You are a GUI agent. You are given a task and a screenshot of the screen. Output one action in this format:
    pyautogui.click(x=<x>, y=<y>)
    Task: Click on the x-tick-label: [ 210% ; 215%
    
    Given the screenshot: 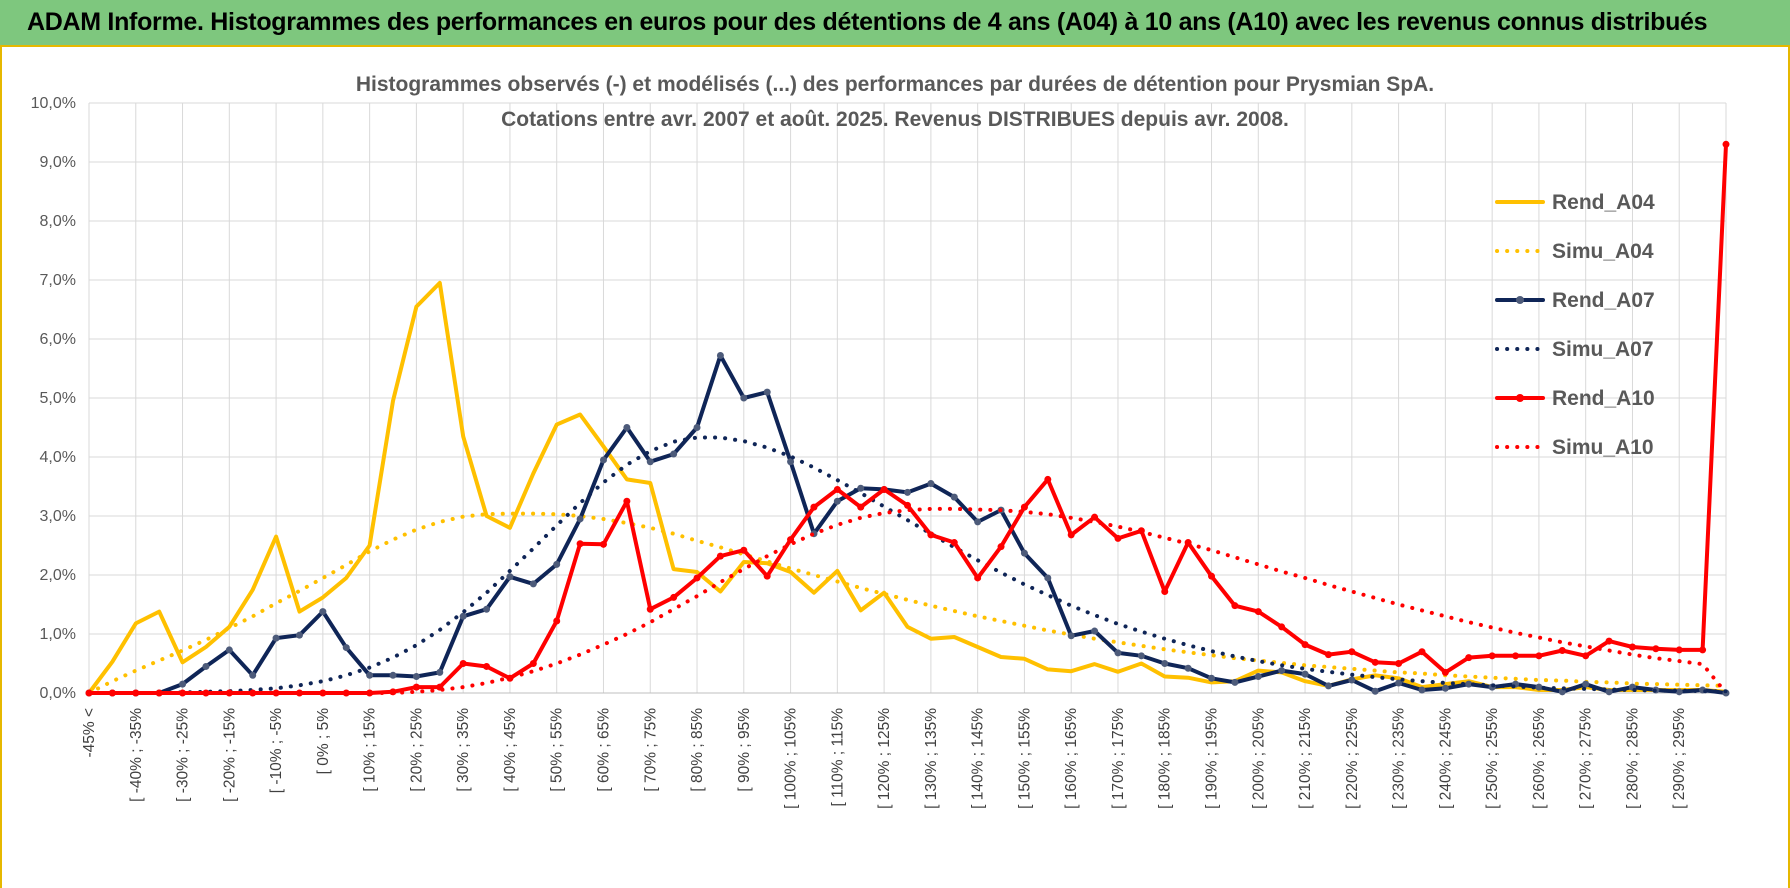 What is the action you would take?
    pyautogui.click(x=1305, y=758)
    